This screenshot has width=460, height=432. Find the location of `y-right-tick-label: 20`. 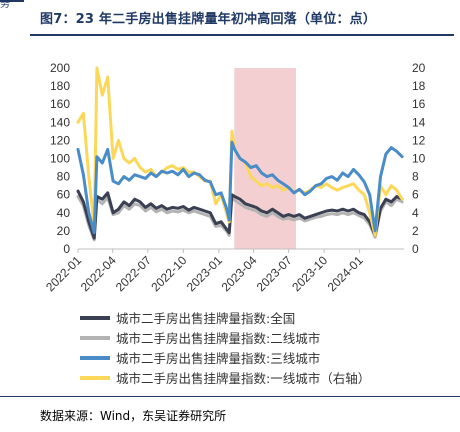

y-right-tick-label: 20 is located at coordinates (419, 68).